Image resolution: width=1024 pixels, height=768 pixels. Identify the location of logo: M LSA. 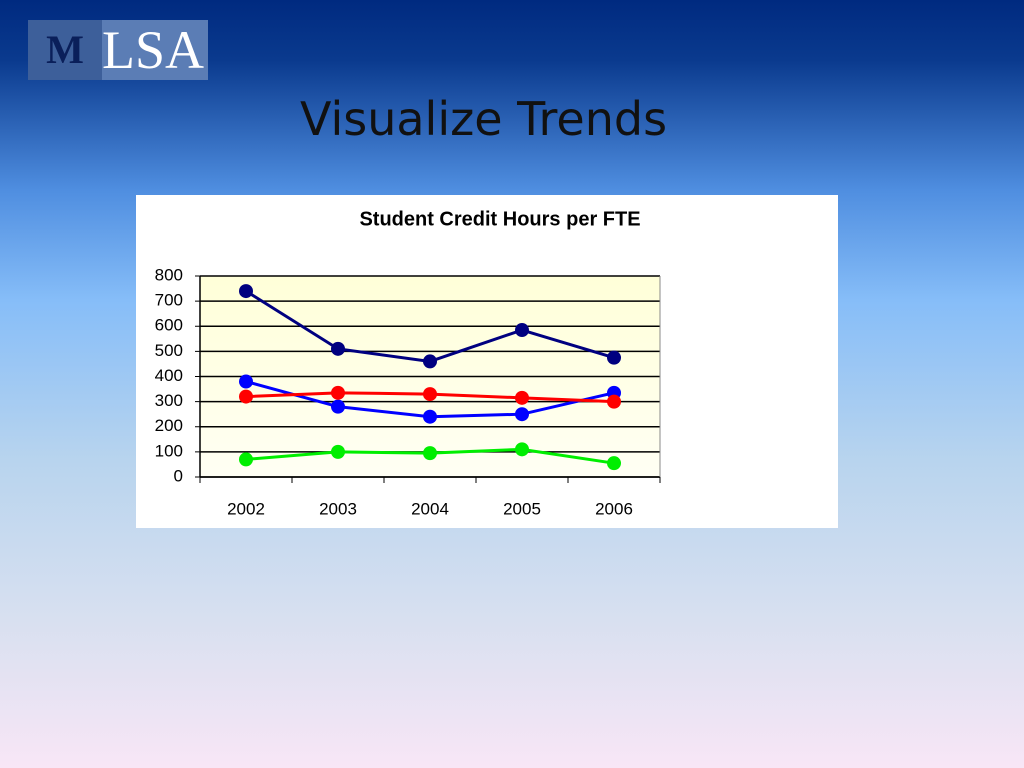
(118, 50).